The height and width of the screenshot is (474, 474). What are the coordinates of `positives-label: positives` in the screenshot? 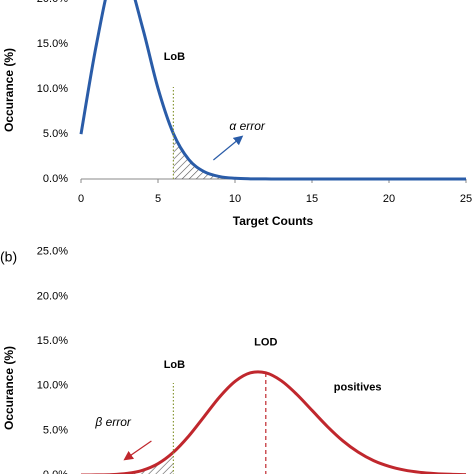 It's located at (358, 388).